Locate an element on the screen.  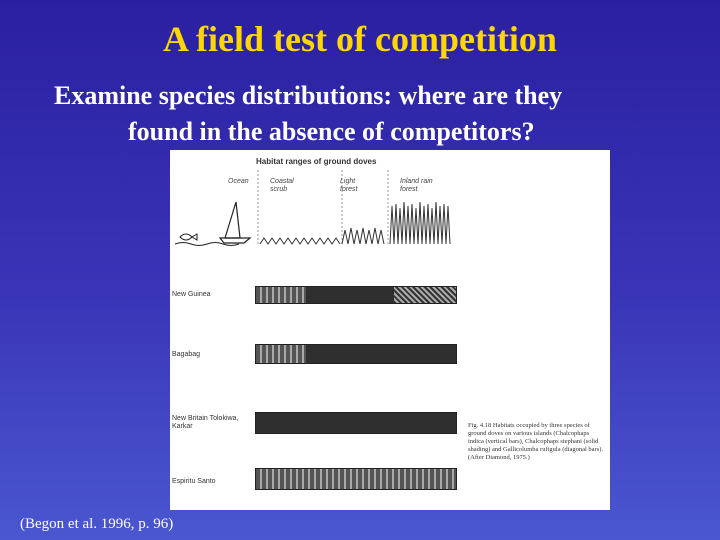
habitat-label-light-forest: Light forest is located at coordinates (349, 185).